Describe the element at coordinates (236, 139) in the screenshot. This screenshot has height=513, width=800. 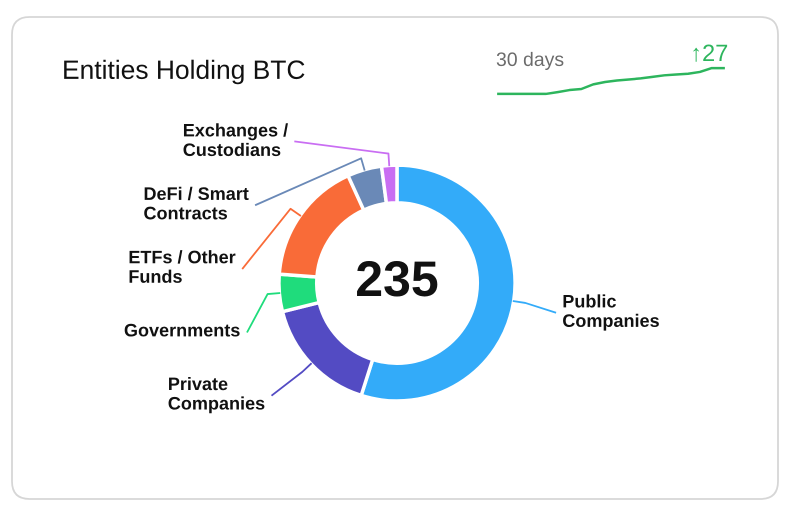
I see `slice-label: Exchanges / Custodians` at that location.